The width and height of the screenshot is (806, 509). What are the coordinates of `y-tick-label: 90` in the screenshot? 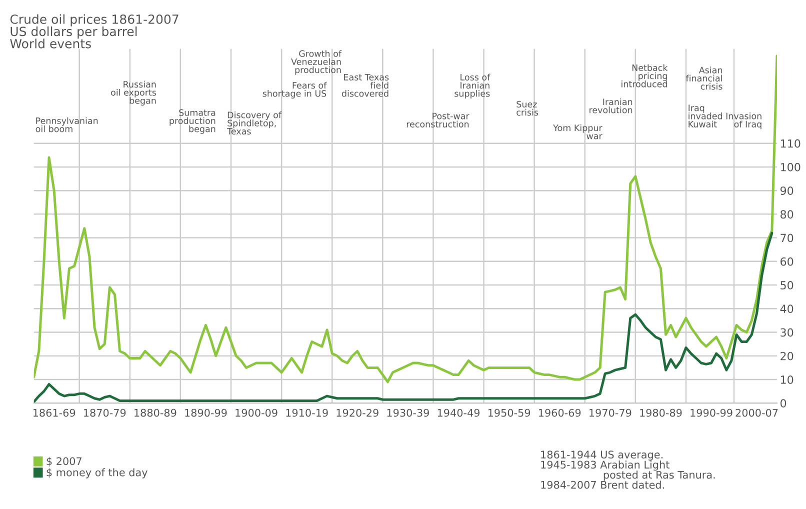 It's located at (787, 190).